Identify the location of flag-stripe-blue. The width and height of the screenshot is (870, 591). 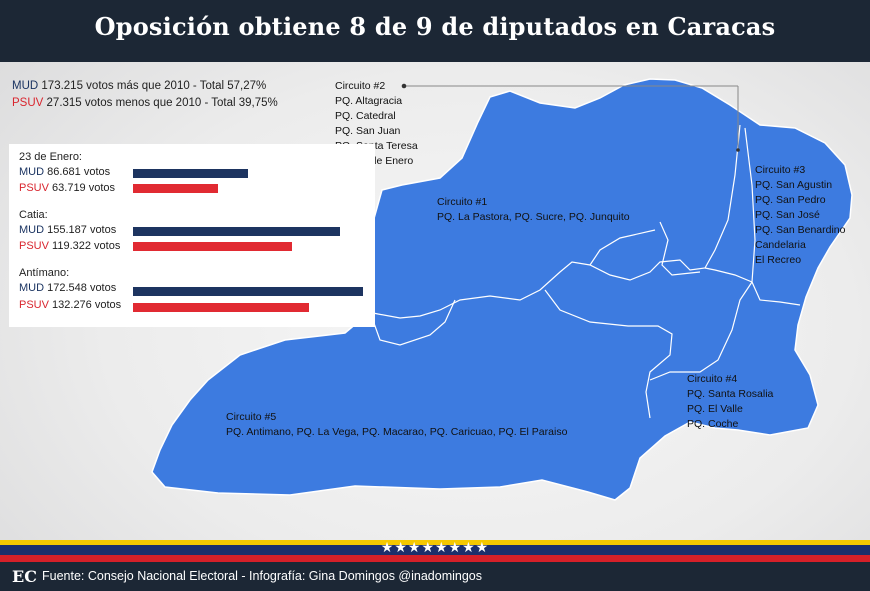
(435, 550).